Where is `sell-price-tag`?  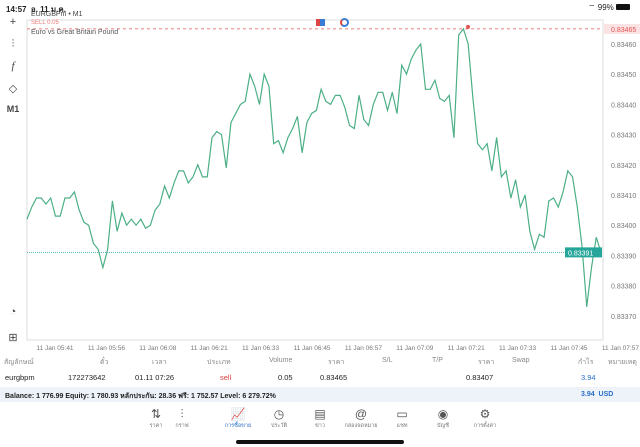 sell-price-tag is located at coordinates (622, 28).